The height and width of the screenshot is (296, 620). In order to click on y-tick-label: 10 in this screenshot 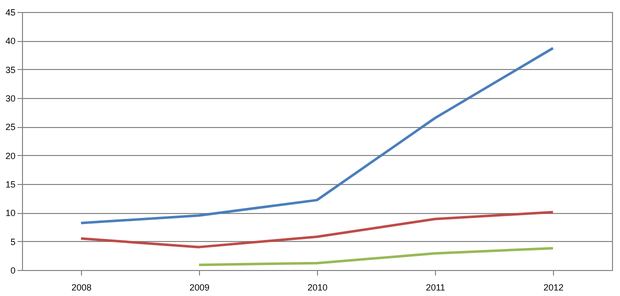, I will do `click(10, 213)`.